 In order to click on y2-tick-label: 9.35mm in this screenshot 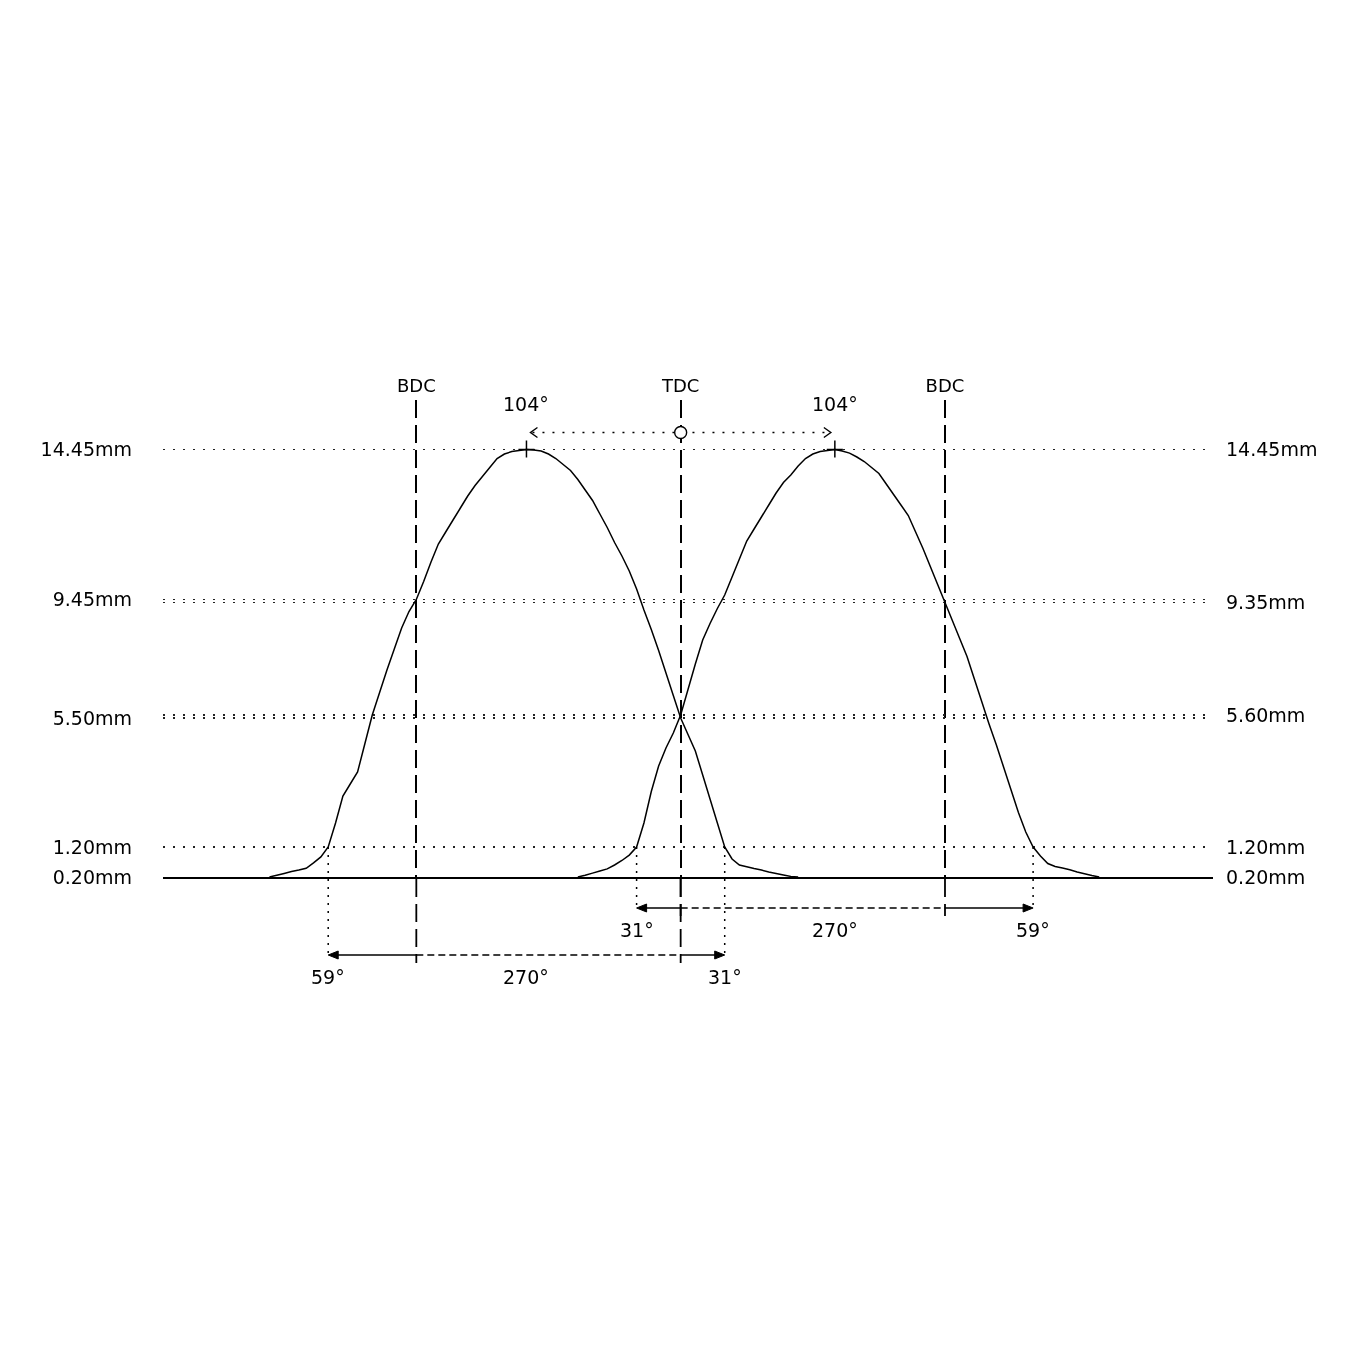, I will do `click(1266, 602)`.